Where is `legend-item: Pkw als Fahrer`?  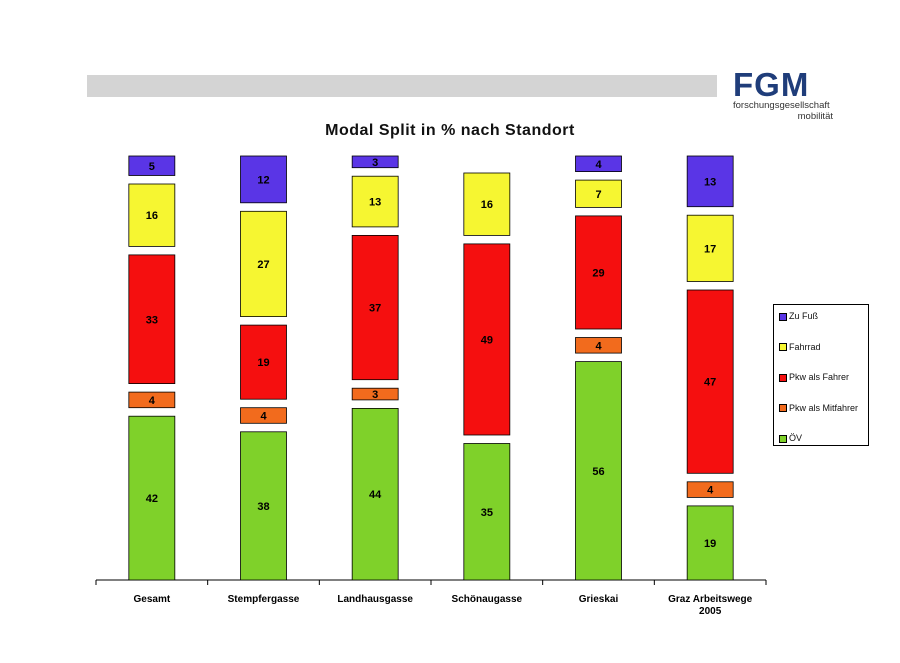 legend-item: Pkw als Fahrer is located at coordinates (814, 377).